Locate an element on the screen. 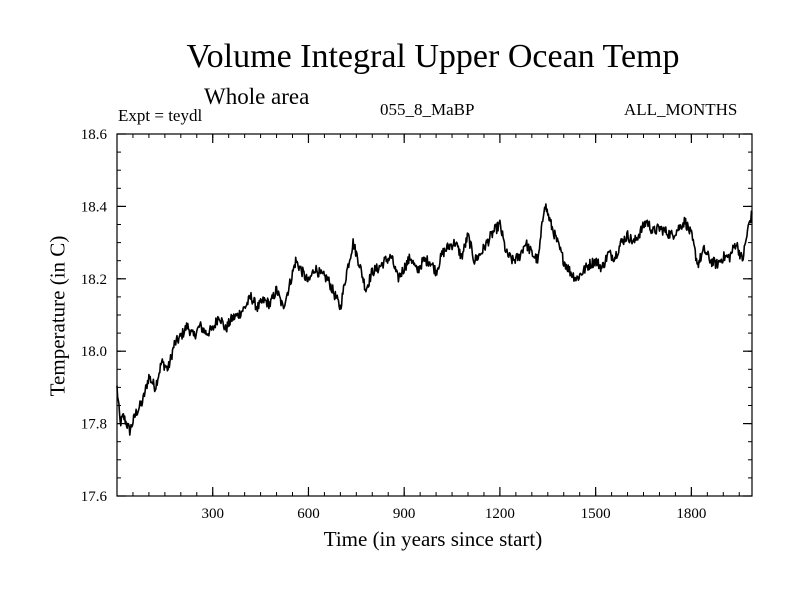  y-tick-label: 18.0 is located at coordinates (94, 352).